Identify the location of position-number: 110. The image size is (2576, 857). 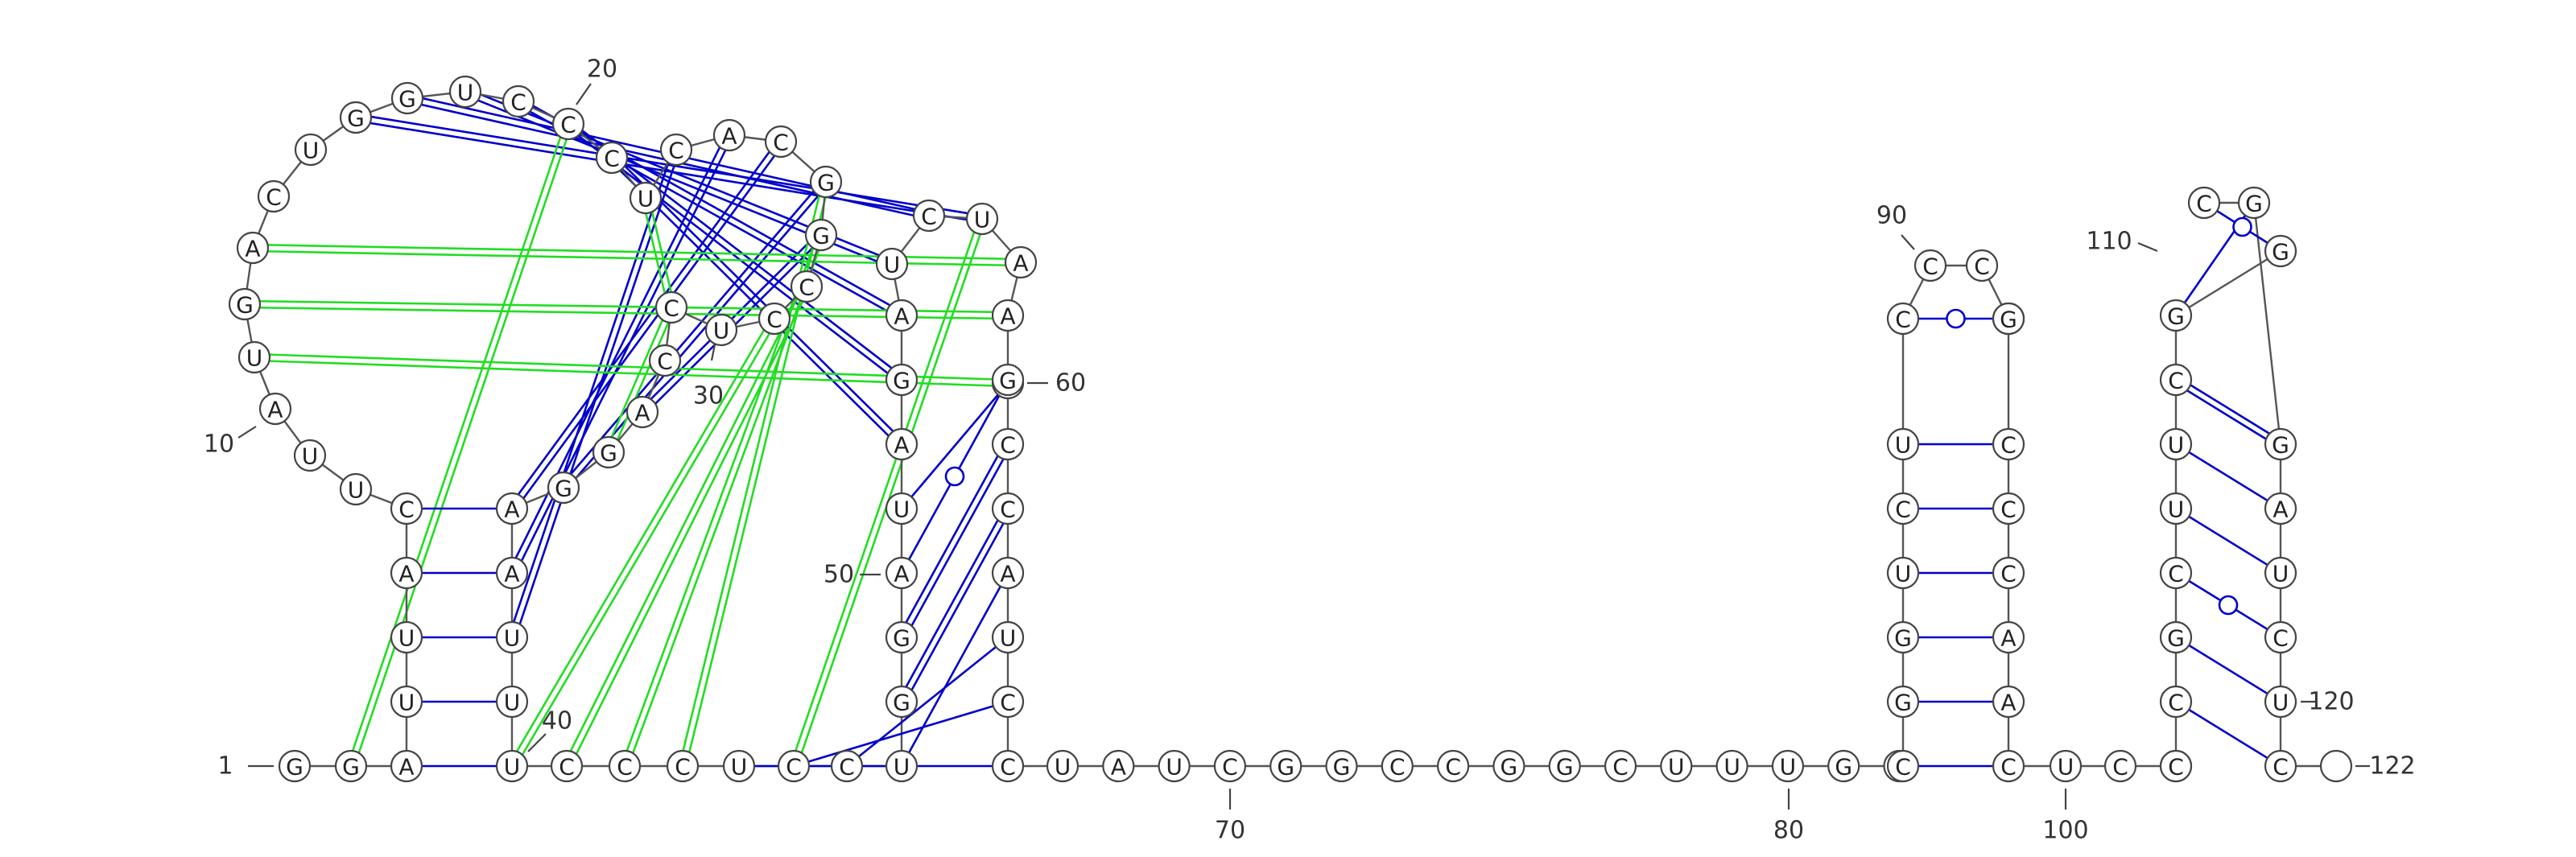
(2109, 242).